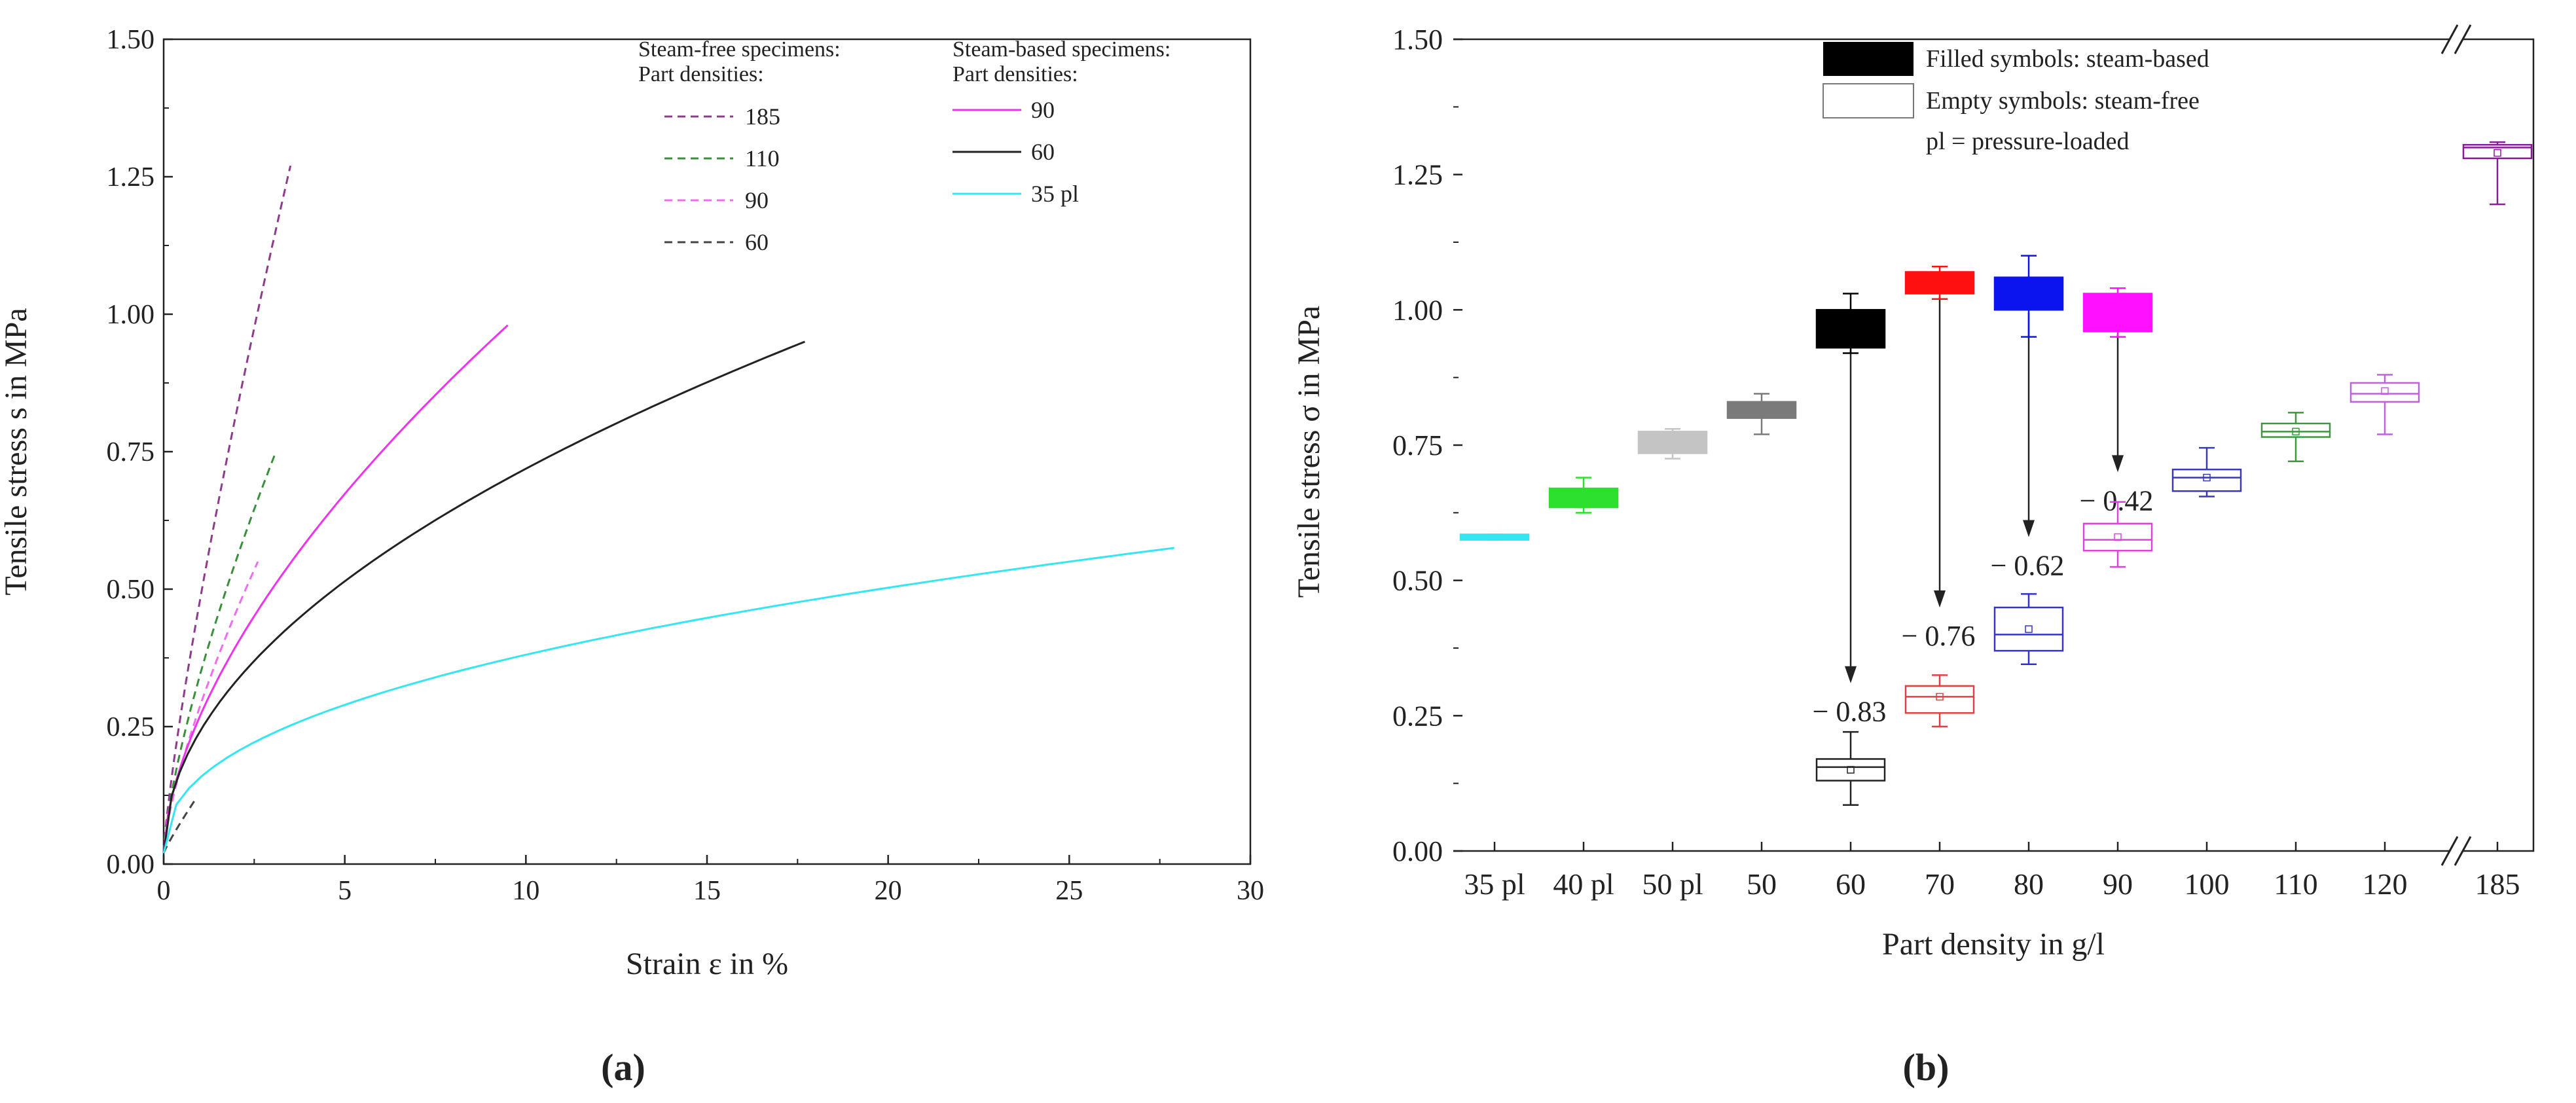  Describe the element at coordinates (2028, 142) in the screenshot. I see `legend-note-text: pl = pressure-loaded` at that location.